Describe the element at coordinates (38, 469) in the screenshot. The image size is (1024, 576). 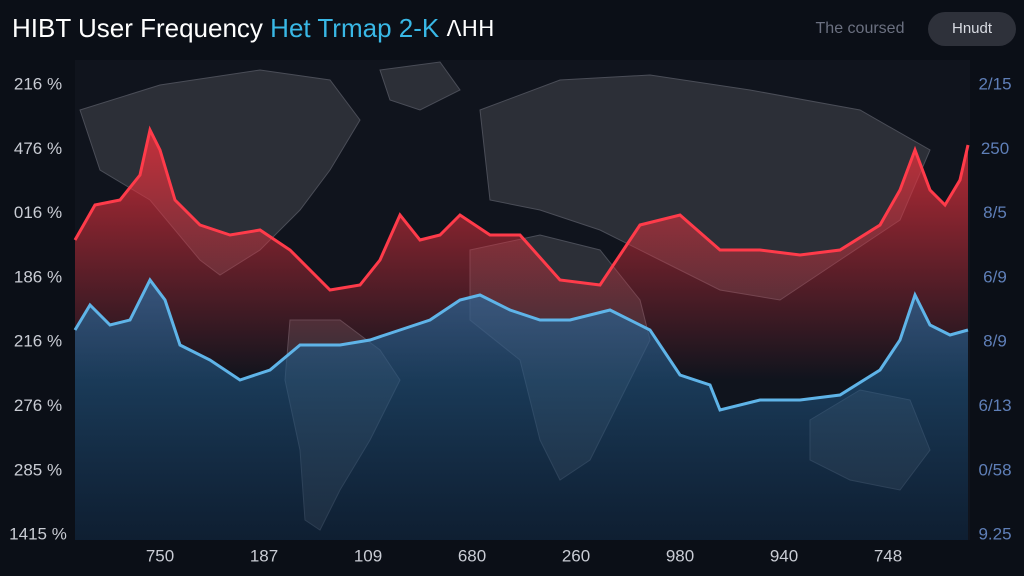
I see `left-axis-label: 285 %` at that location.